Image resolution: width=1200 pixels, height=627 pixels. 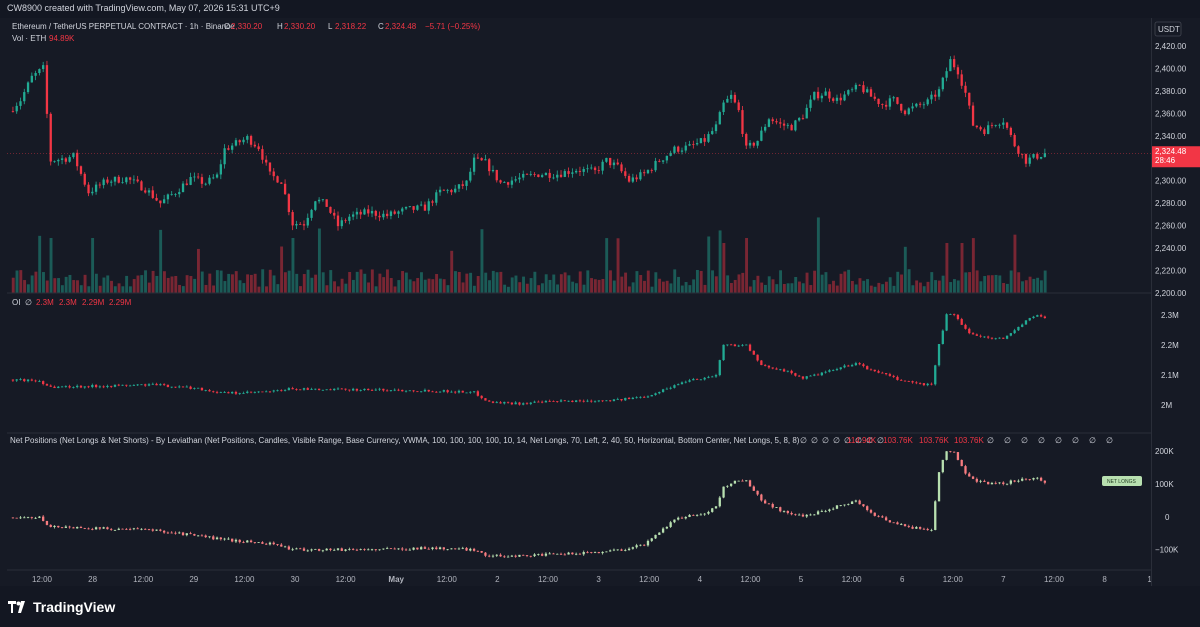 What do you see at coordinates (1165, 160) in the screenshot?
I see `countdown: 28:46` at bounding box center [1165, 160].